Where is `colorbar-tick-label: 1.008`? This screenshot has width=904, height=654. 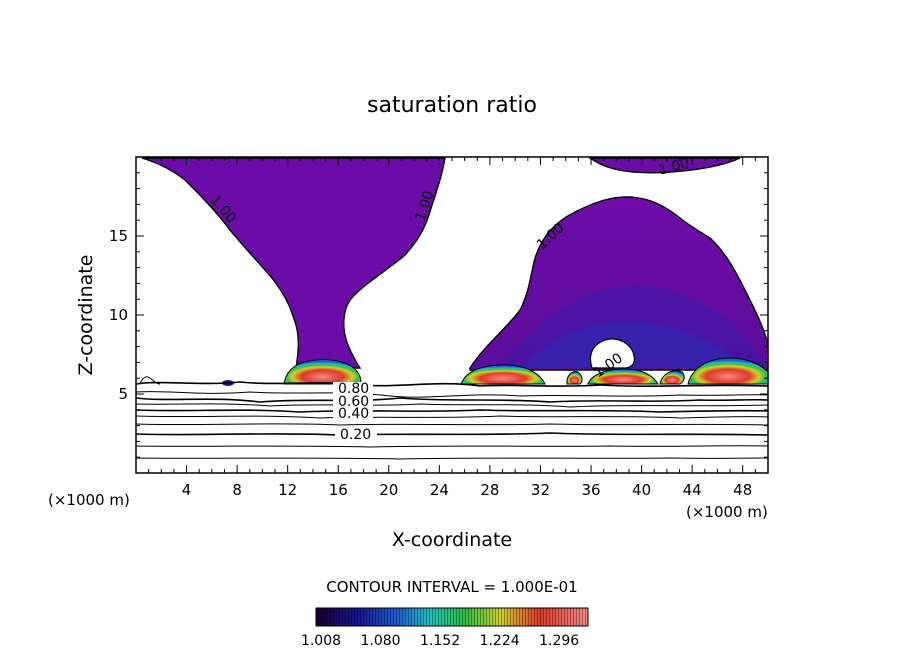 colorbar-tick-label: 1.008 is located at coordinates (321, 641).